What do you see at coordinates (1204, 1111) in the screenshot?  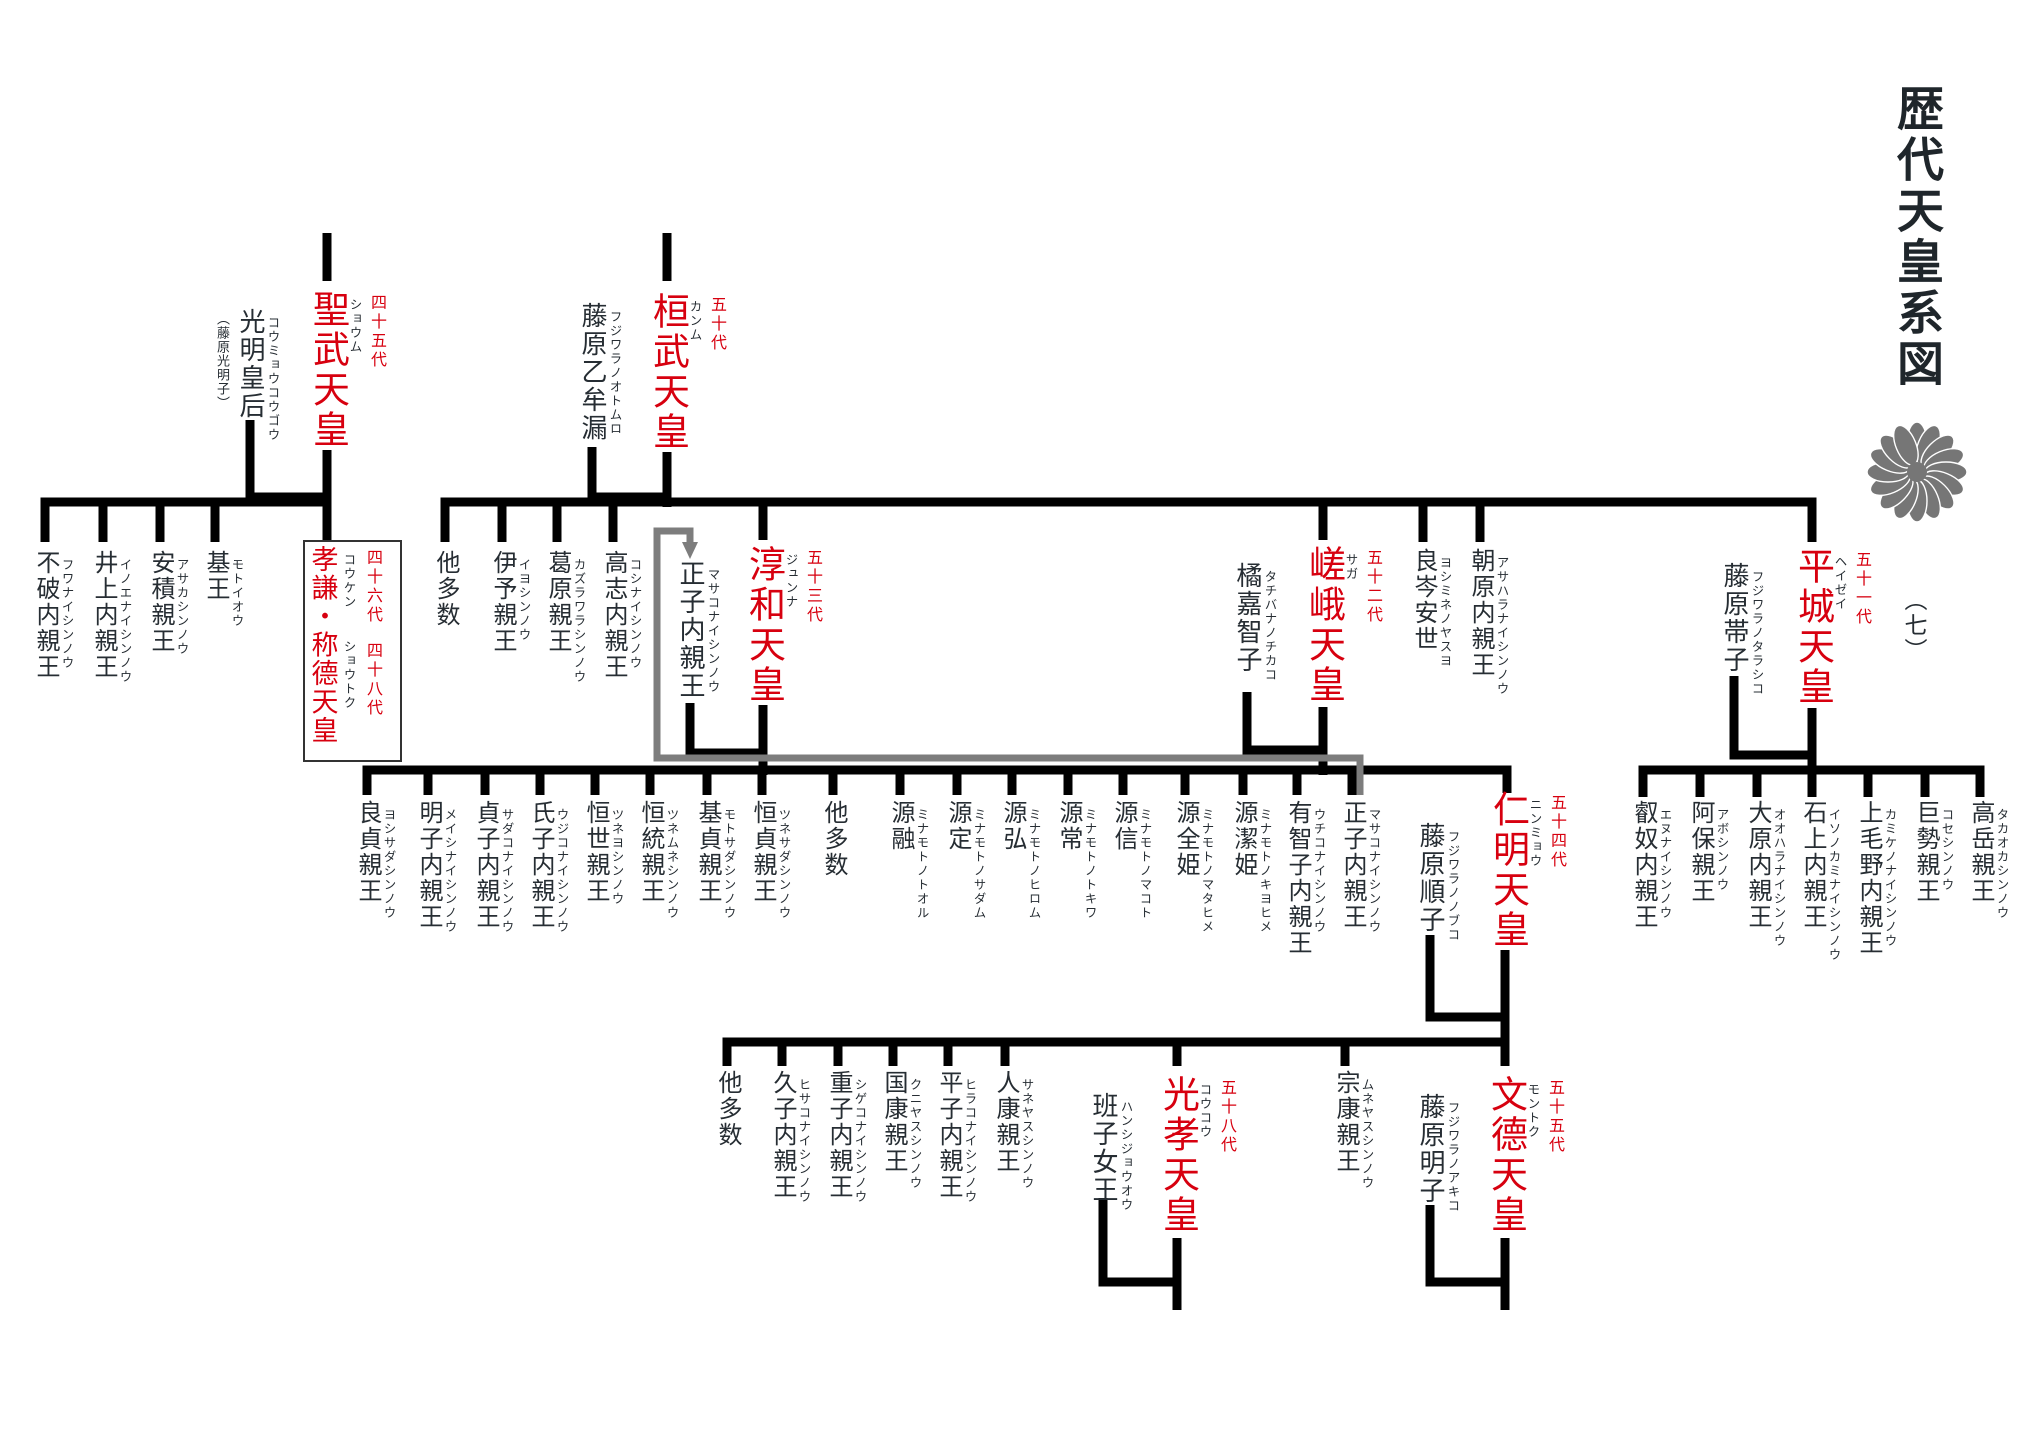 I see `furigana-label: コウコウ` at bounding box center [1204, 1111].